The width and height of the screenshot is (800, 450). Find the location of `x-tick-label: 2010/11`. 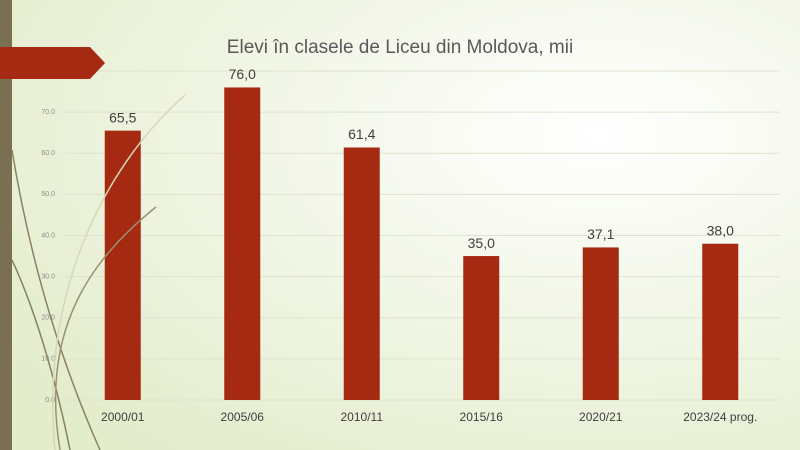

x-tick-label: 2010/11 is located at coordinates (362, 417).